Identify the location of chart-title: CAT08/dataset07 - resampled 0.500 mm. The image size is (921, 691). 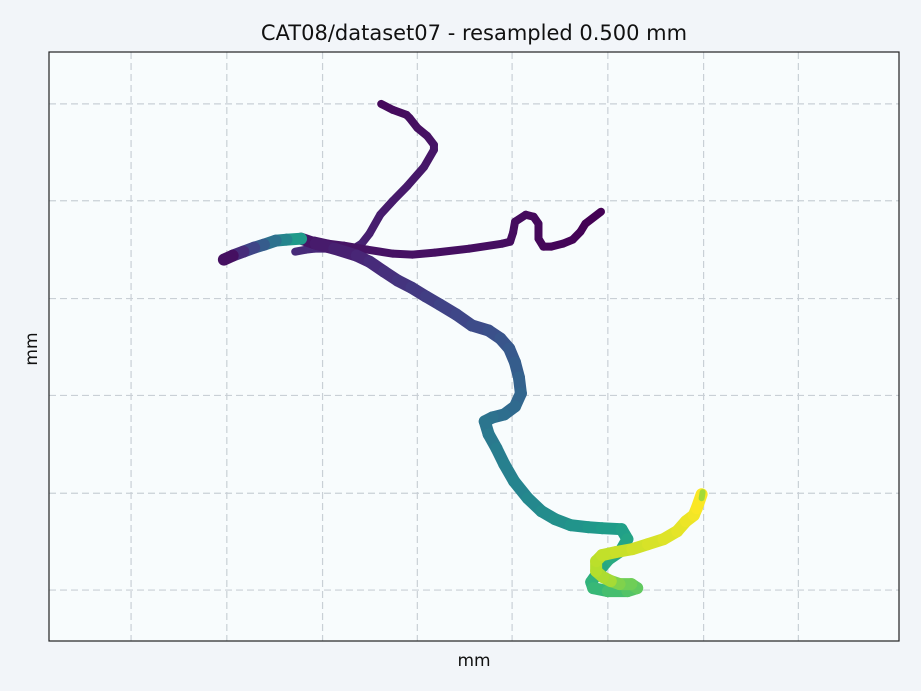
(474, 33).